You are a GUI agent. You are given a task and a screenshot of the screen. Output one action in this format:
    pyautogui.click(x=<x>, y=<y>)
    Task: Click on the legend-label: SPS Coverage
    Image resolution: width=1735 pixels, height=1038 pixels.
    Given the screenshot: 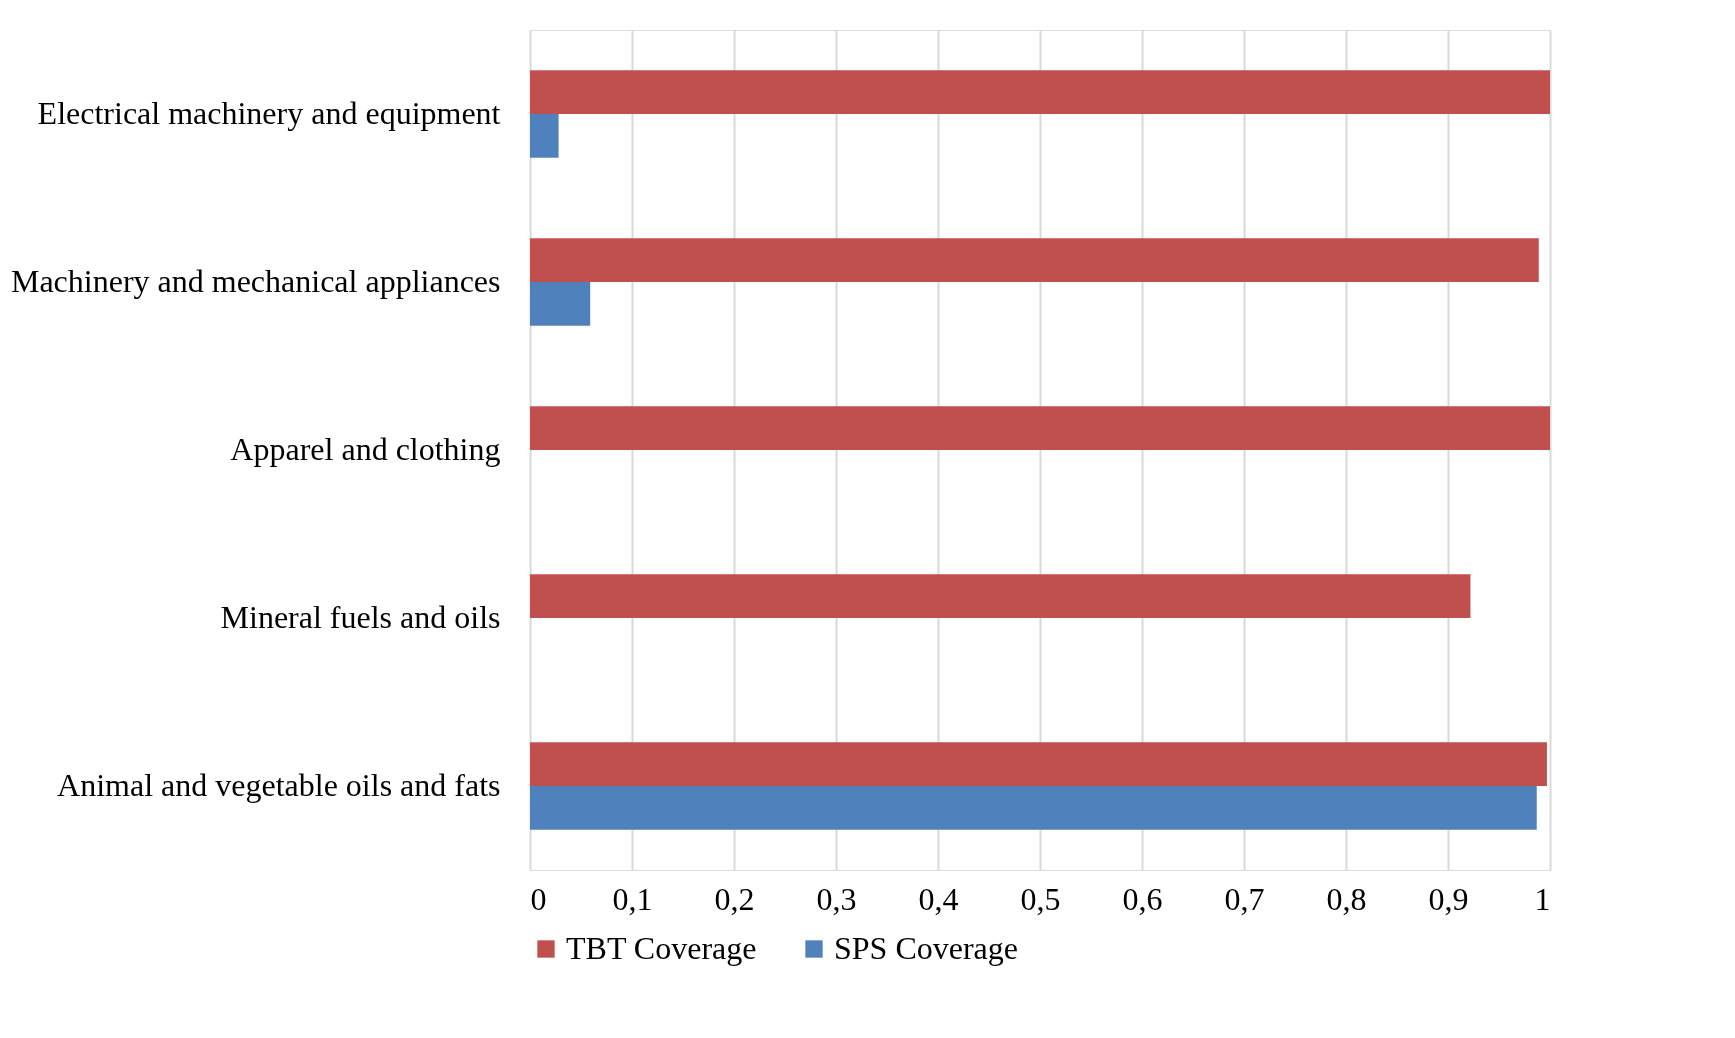 What is the action you would take?
    pyautogui.click(x=926, y=948)
    